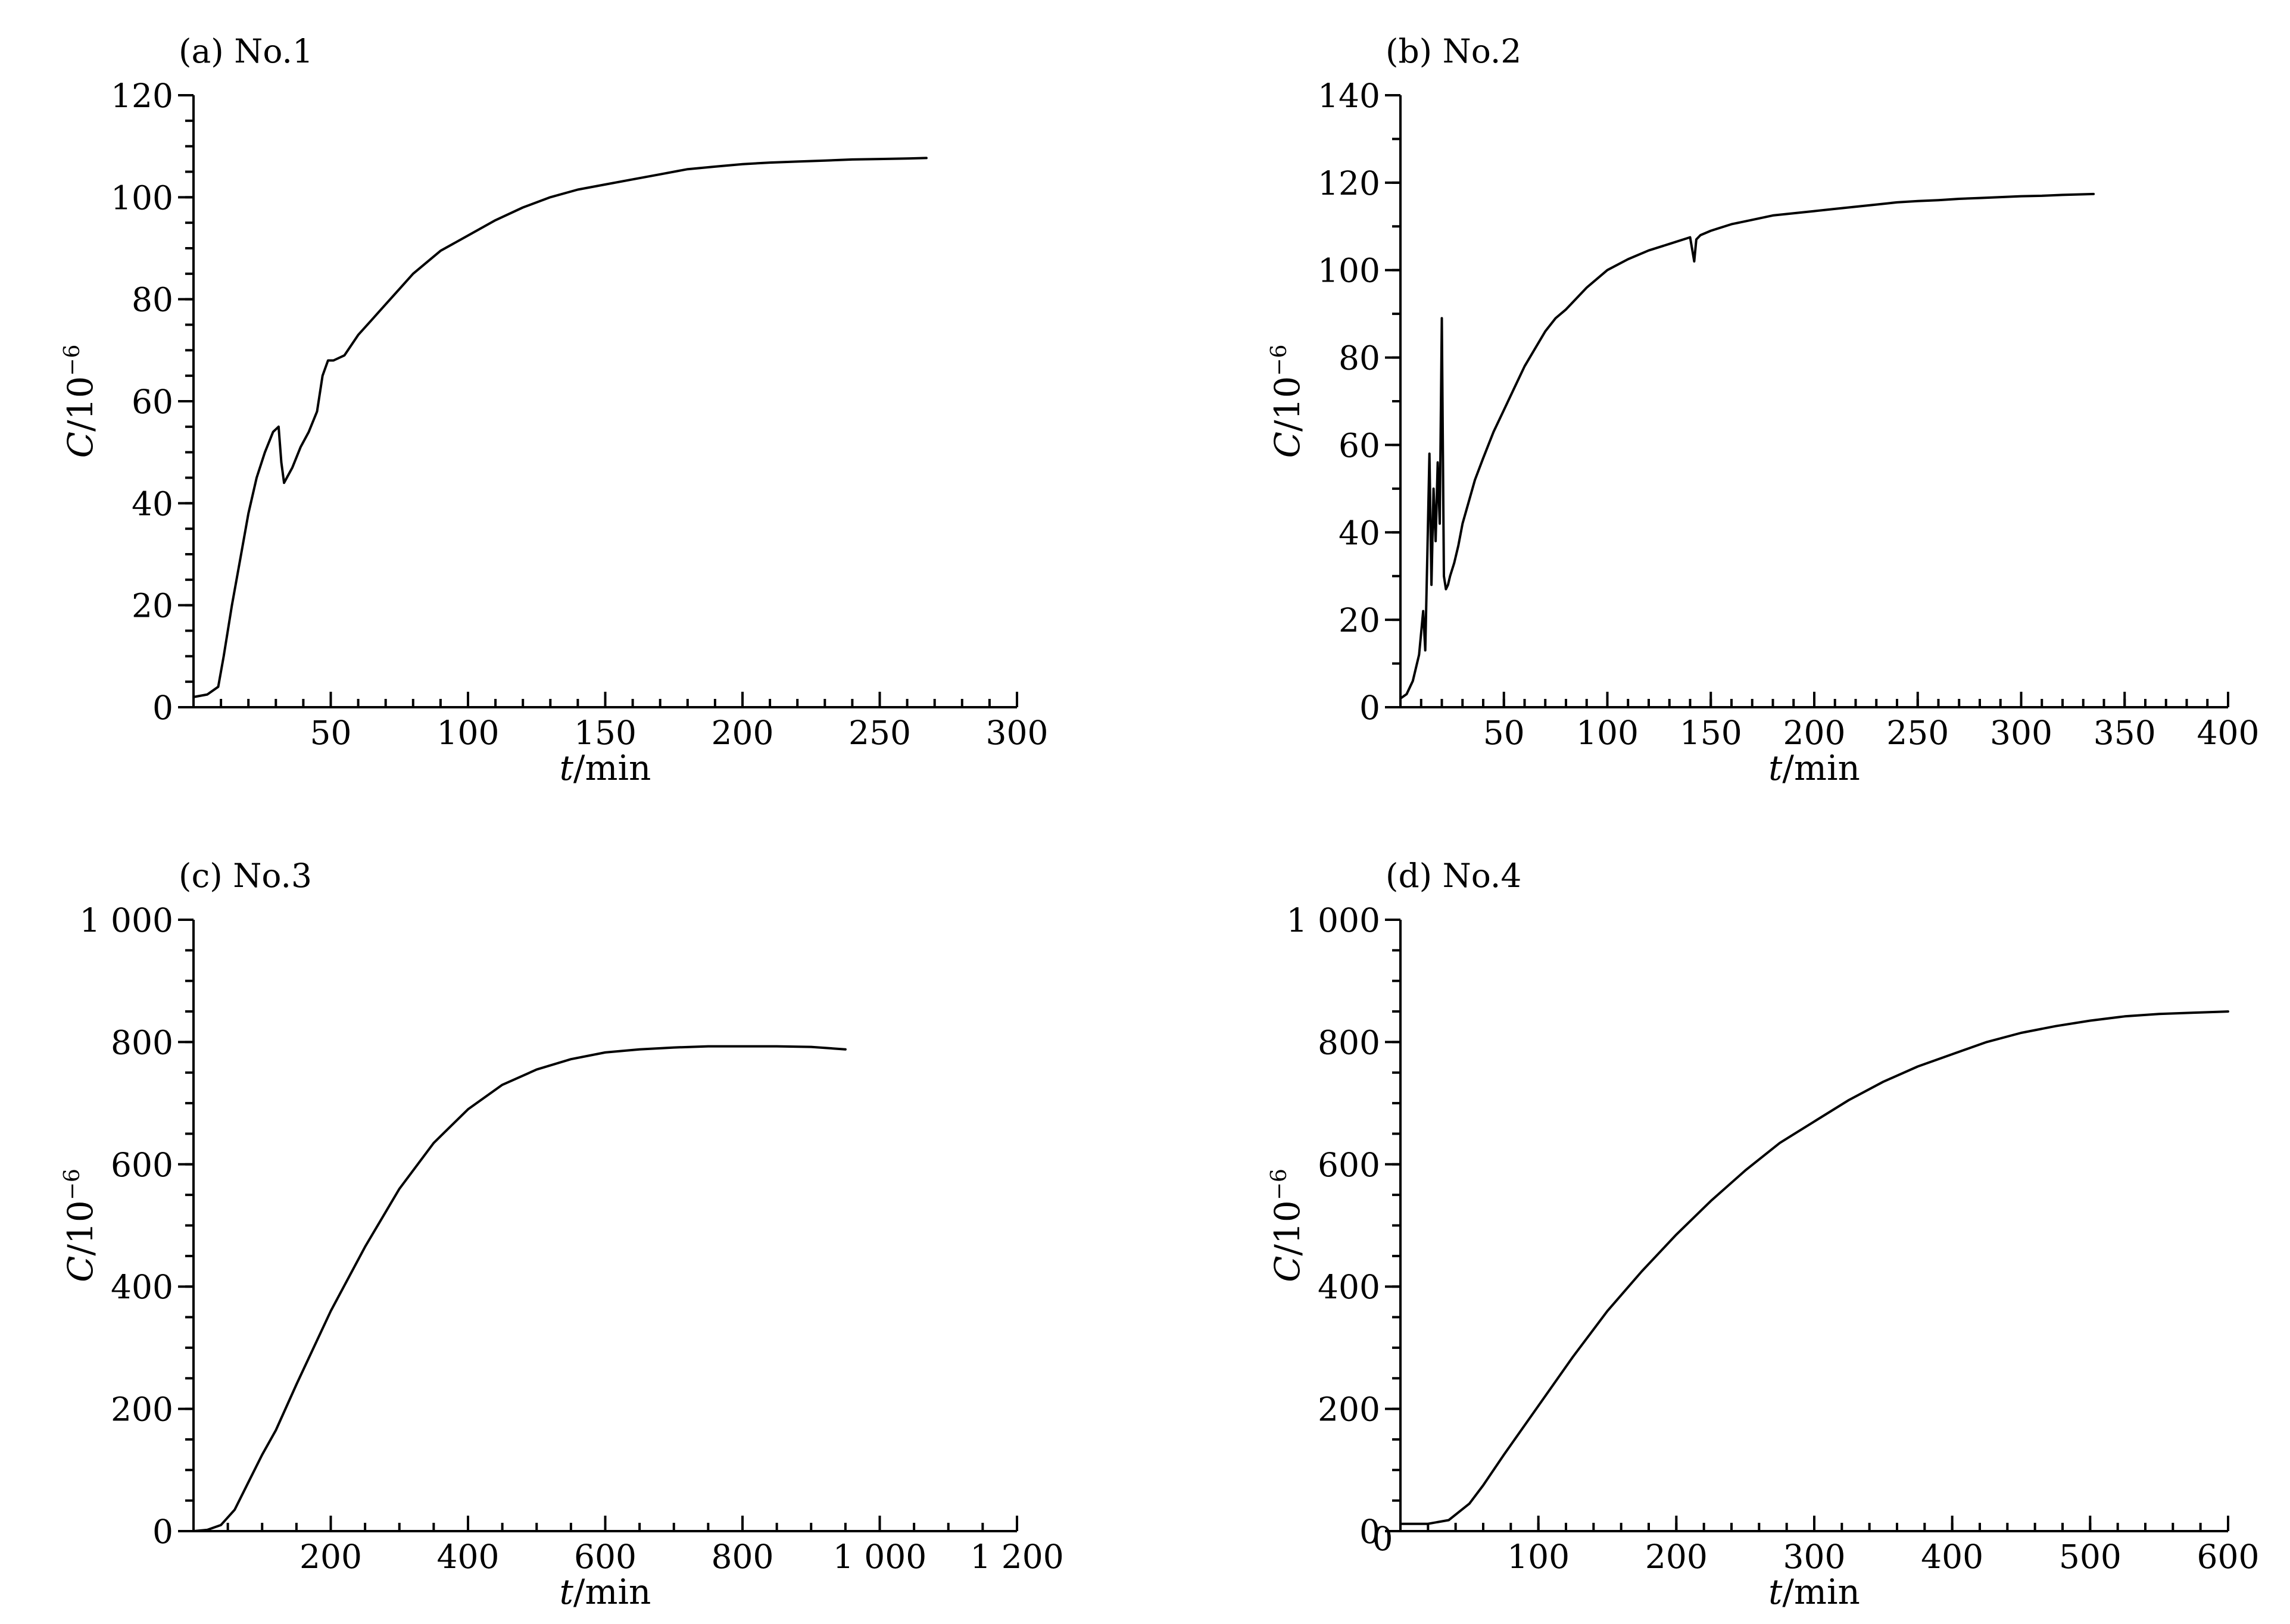 The image size is (2290, 1624). Describe the element at coordinates (246, 51) in the screenshot. I see `panel-title: (a) No.1` at that location.